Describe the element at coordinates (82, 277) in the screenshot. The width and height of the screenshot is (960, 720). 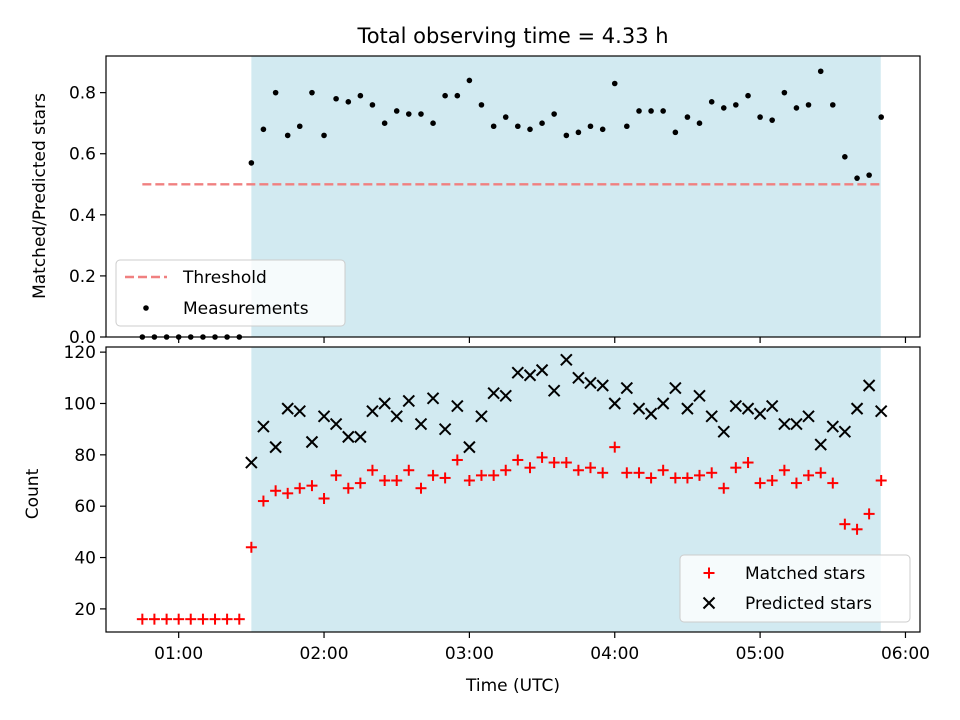
I see `top-y-tick-label: 0.2` at that location.